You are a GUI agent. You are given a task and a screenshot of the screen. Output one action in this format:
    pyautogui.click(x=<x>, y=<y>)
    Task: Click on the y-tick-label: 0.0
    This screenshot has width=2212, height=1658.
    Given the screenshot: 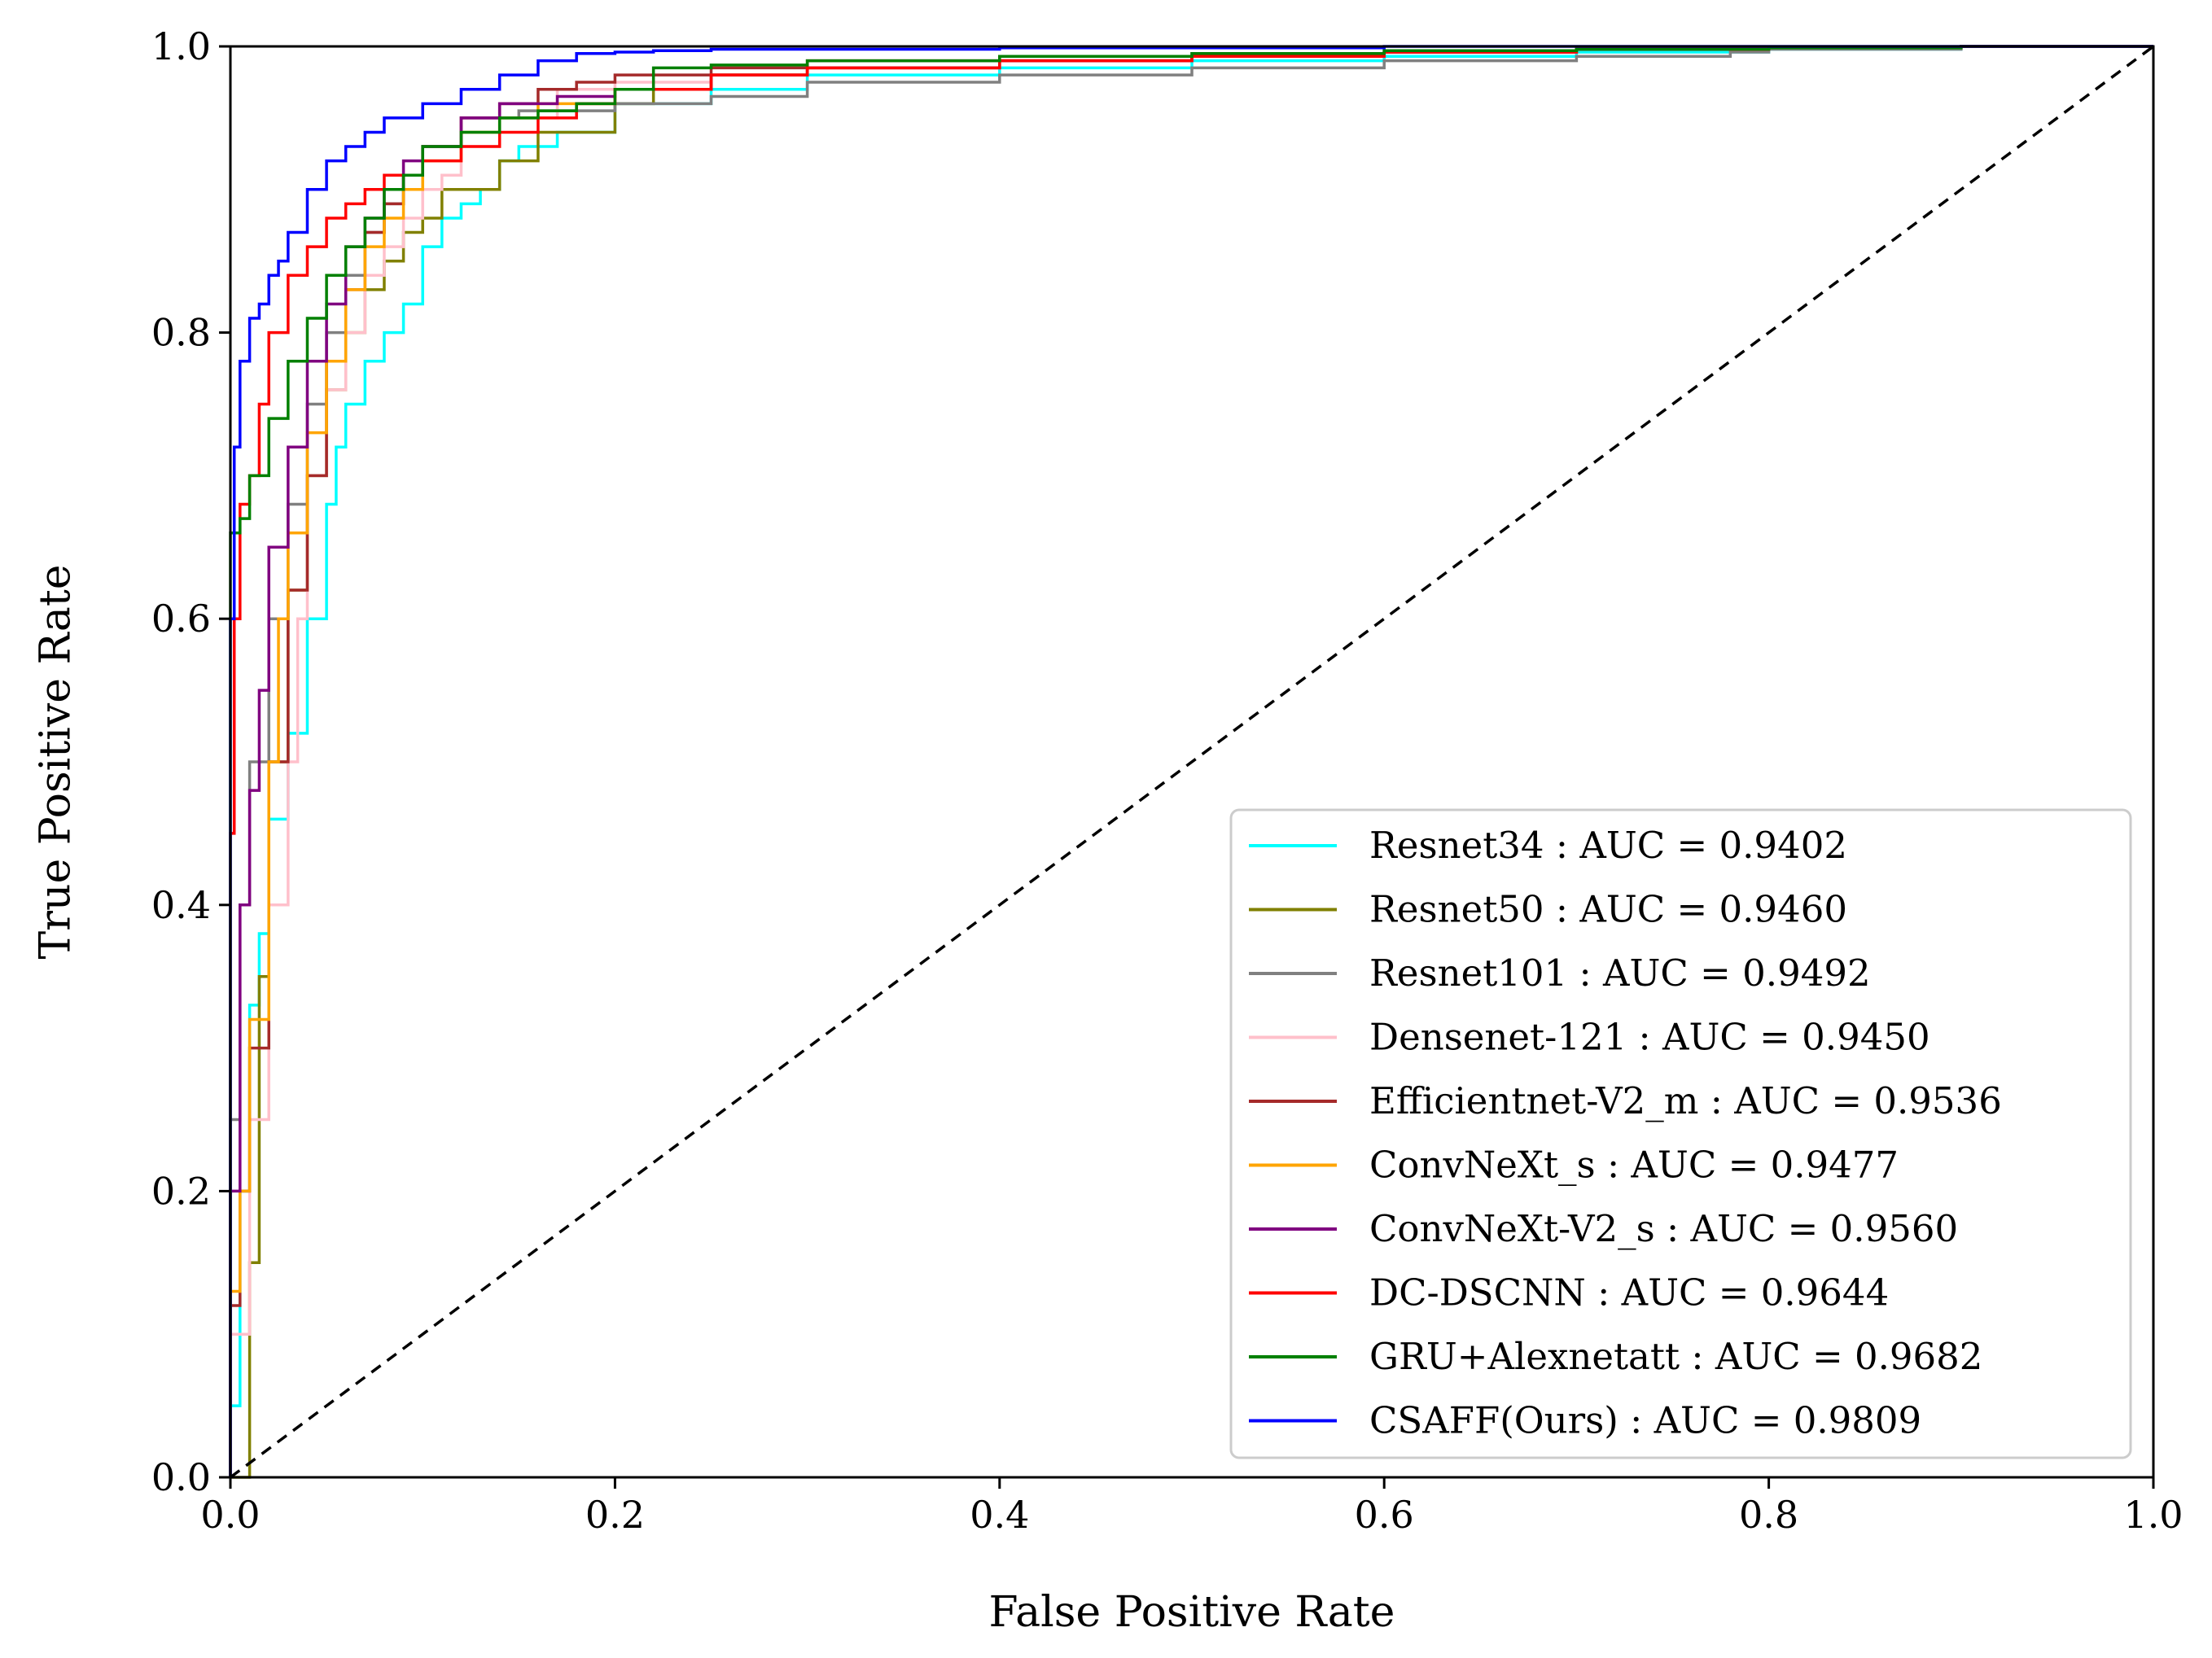 What is the action you would take?
    pyautogui.click(x=181, y=1477)
    